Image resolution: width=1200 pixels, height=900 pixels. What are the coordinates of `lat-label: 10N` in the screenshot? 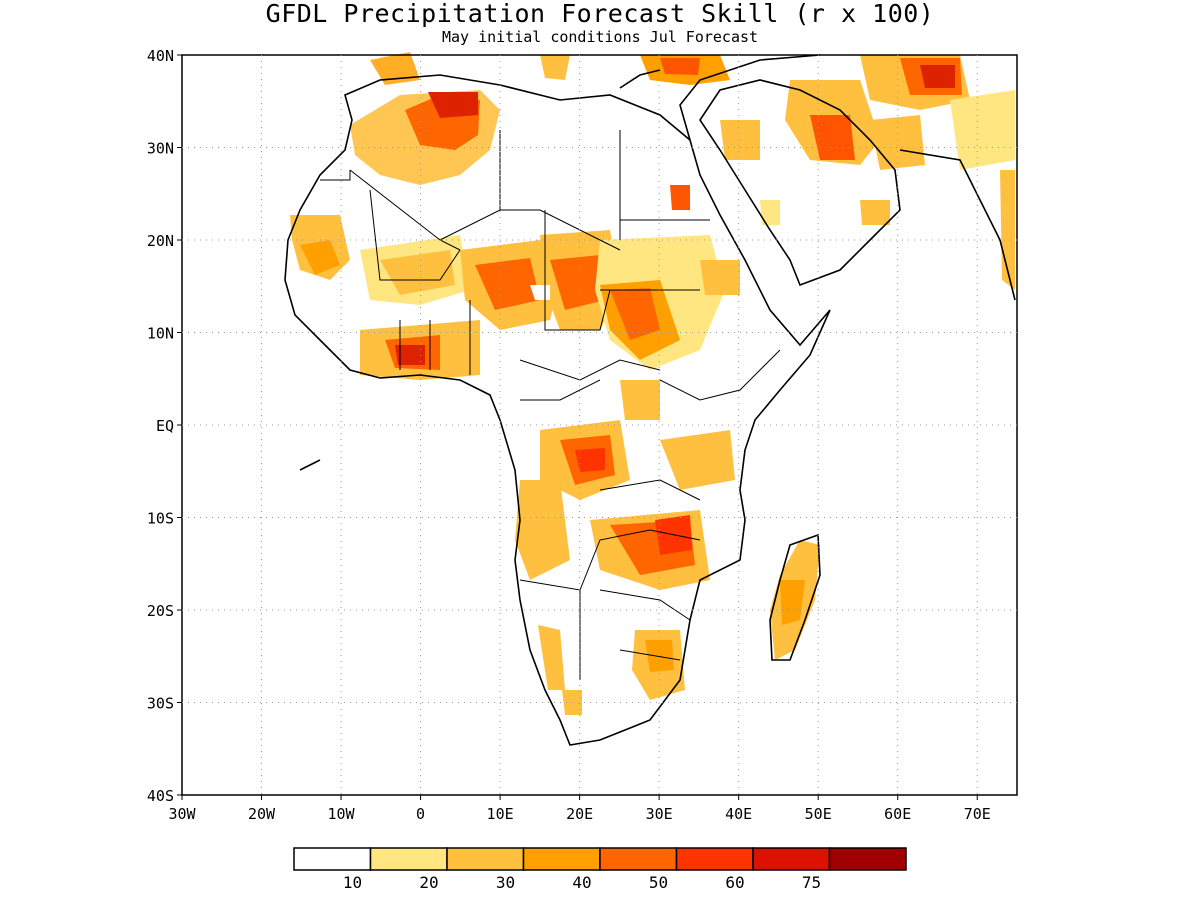 It's located at (160, 334).